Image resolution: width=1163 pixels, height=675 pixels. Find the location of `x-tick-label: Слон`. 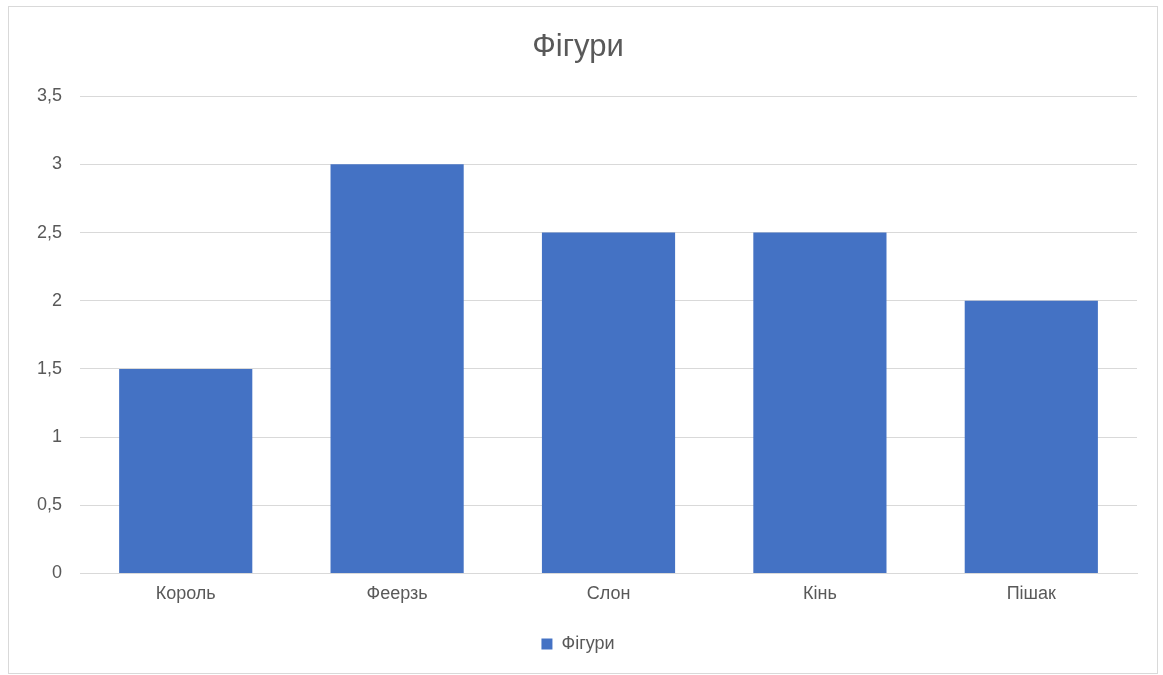

x-tick-label: Слон is located at coordinates (608, 593).